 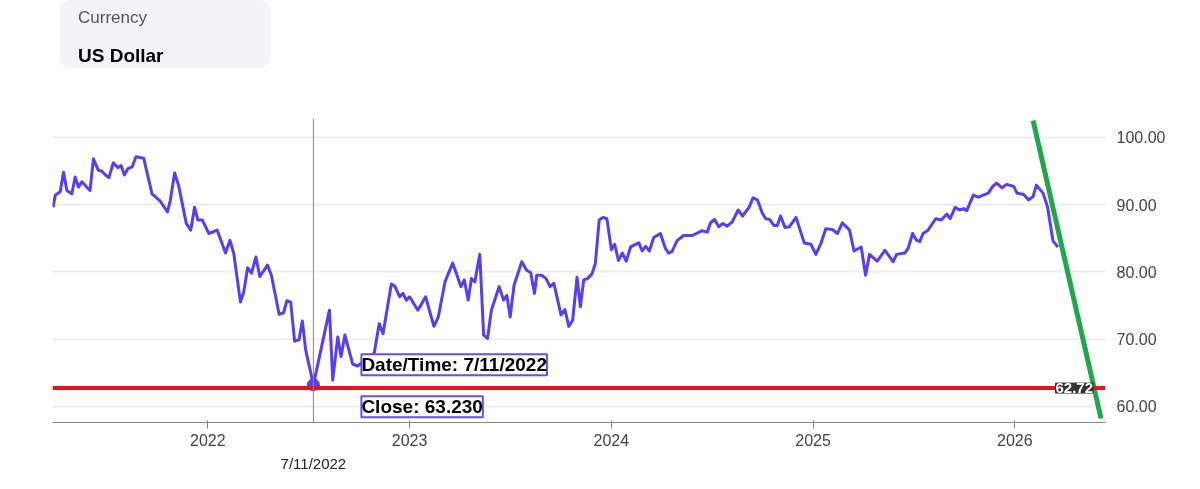 I want to click on y-tick-label: 90.00, so click(x=1136, y=205).